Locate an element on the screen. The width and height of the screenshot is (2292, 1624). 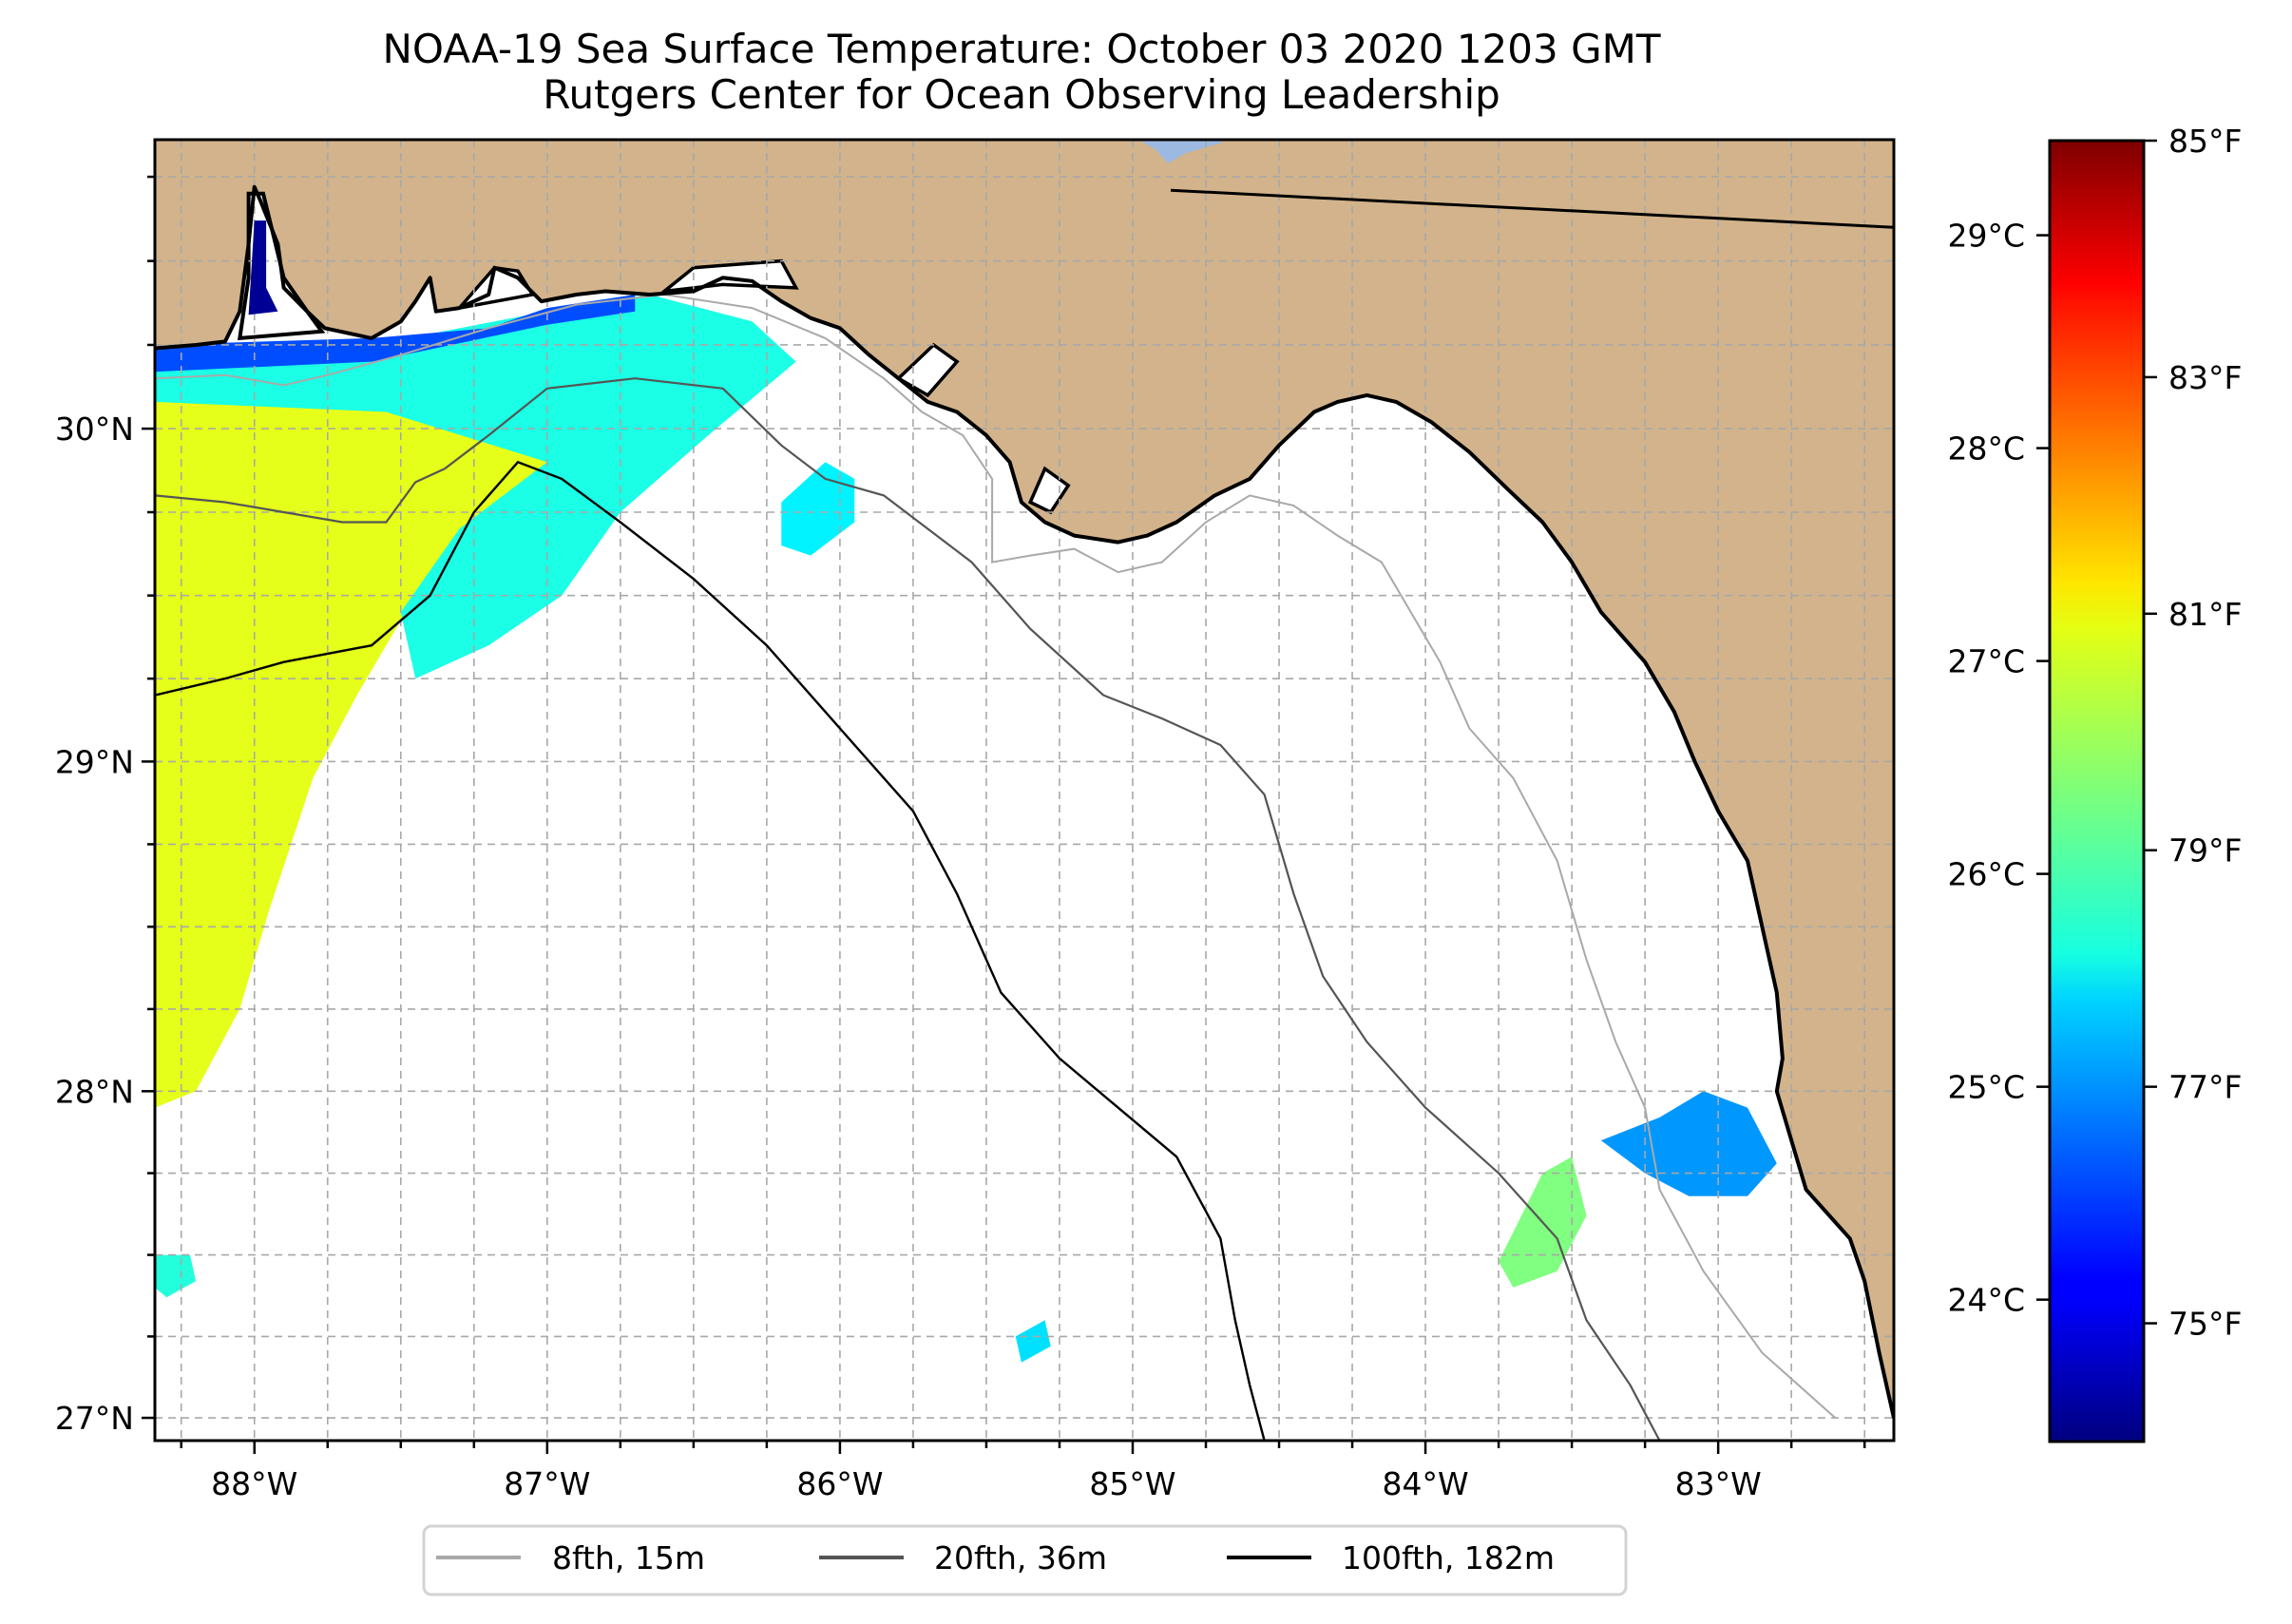
legend: 8fth, 15m 20fth, 36m 100fth, 182m is located at coordinates (1025, 1560).